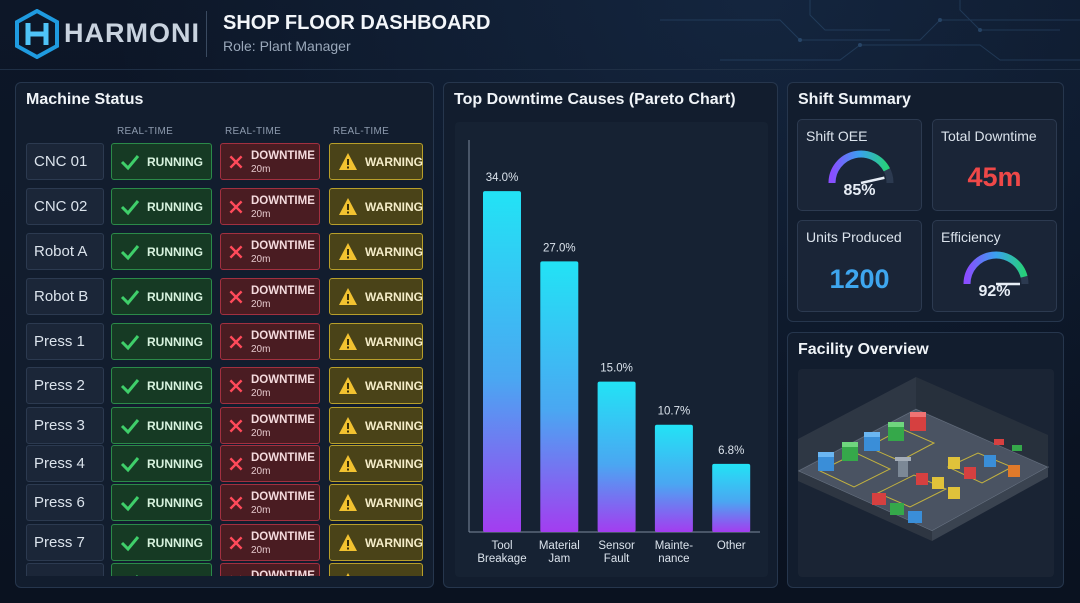 The image size is (1080, 603). Describe the element at coordinates (85, 99) in the screenshot. I see `machine-status-title: Machine Status` at that location.